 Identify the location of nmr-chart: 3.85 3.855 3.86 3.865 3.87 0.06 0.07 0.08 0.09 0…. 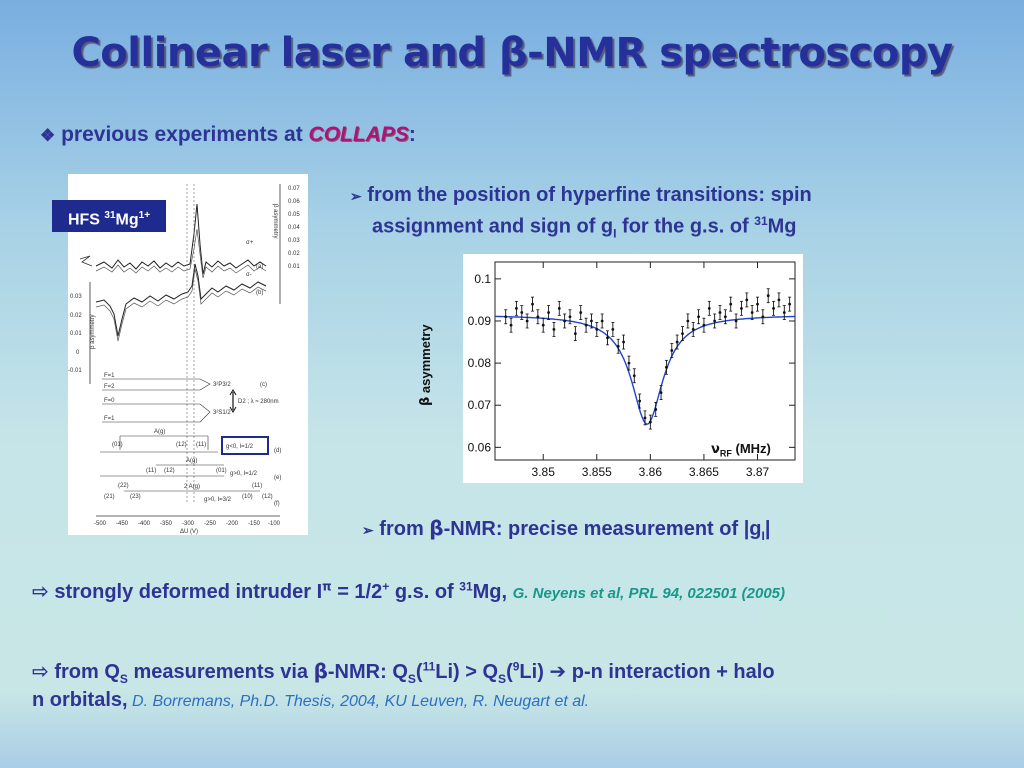
(632, 370).